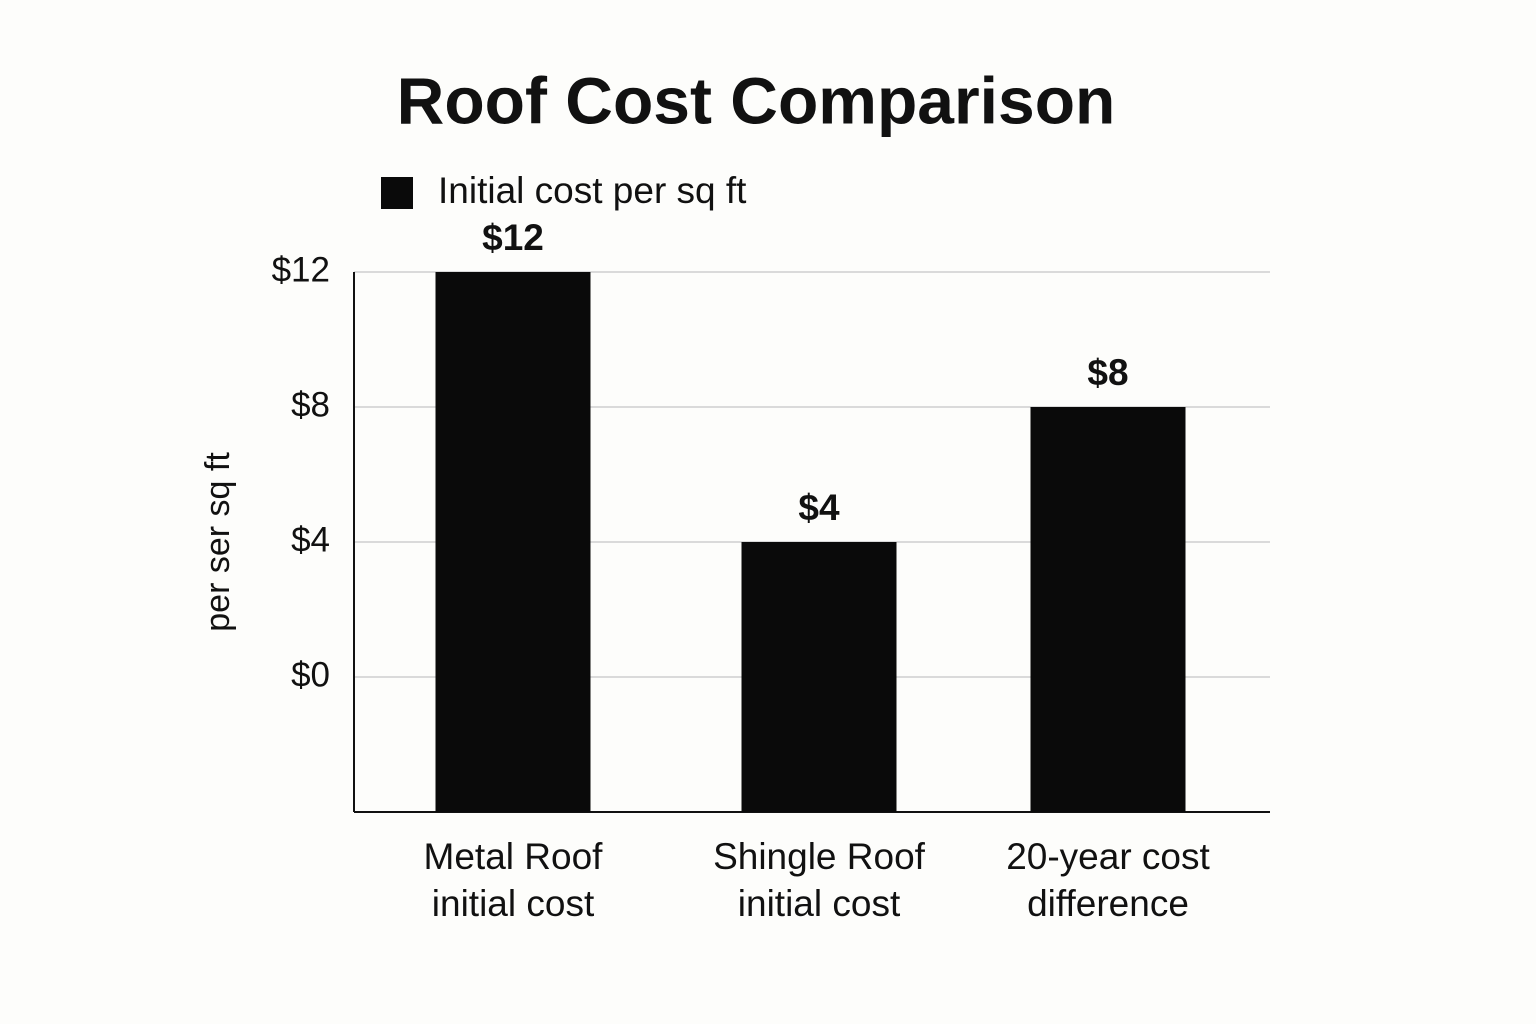  What do you see at coordinates (756, 100) in the screenshot?
I see `chart-title: Roof Cost Comparison` at bounding box center [756, 100].